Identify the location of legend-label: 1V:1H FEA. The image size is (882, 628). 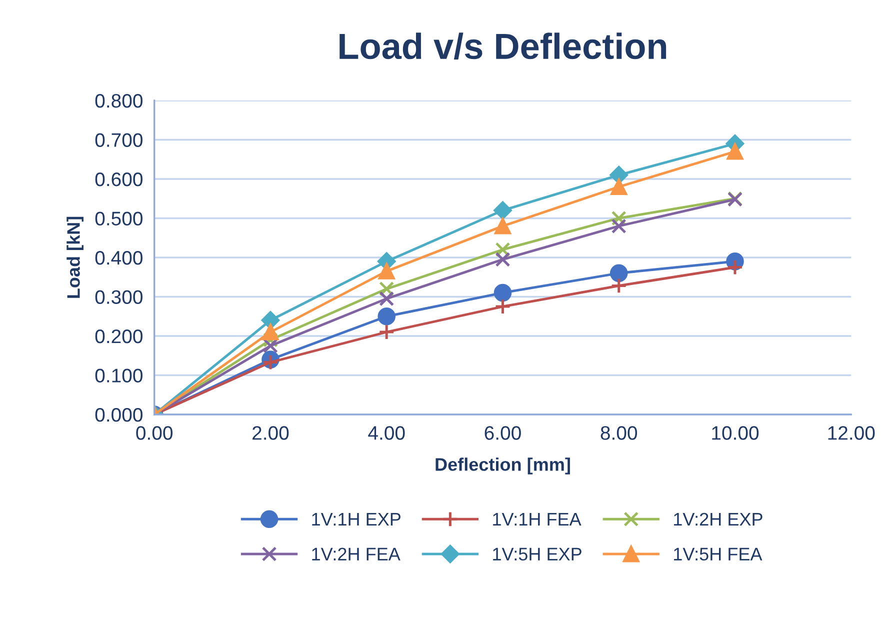
(537, 519).